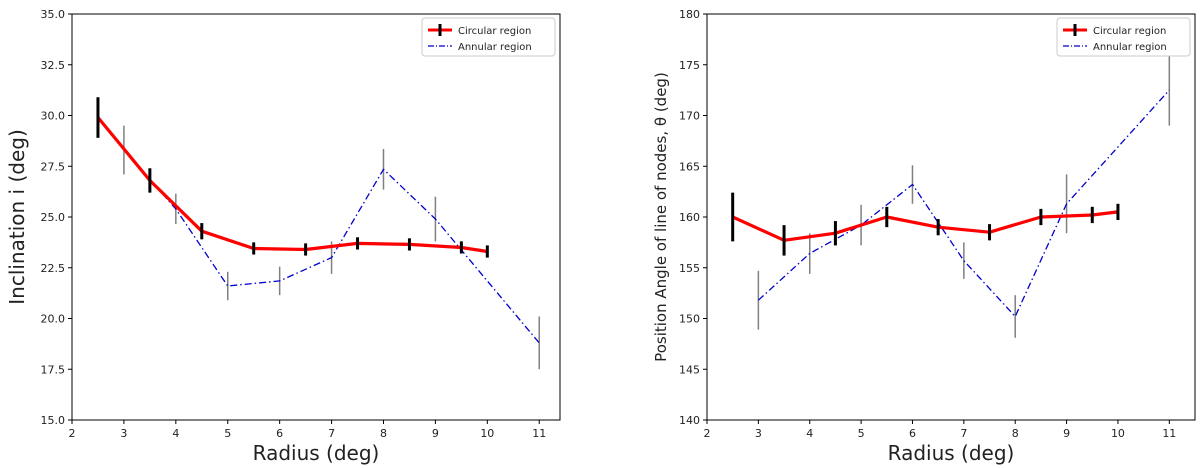 Image resolution: width=1200 pixels, height=468 pixels. What do you see at coordinates (689, 14) in the screenshot?
I see `y-tick-label: 180` at bounding box center [689, 14].